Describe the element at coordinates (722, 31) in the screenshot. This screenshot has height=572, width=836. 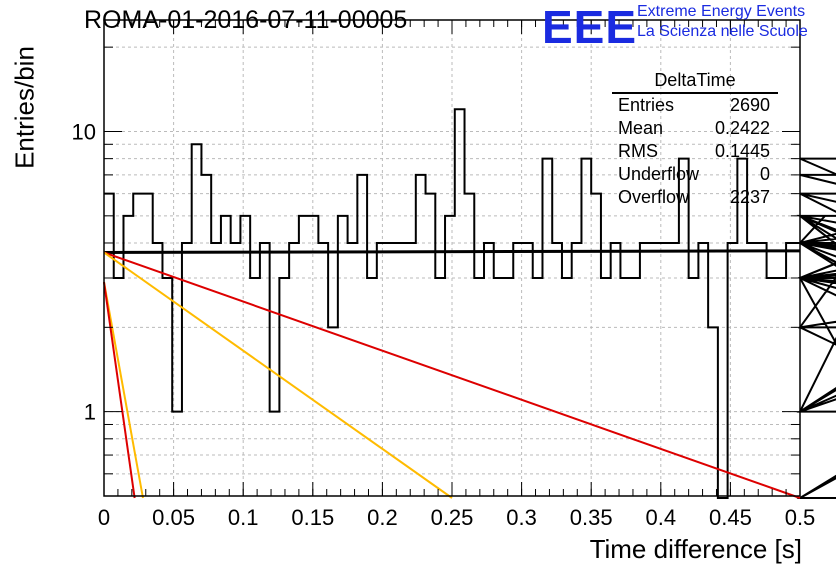
I see `logo-line2: La Scienza nelle Scuole` at that location.